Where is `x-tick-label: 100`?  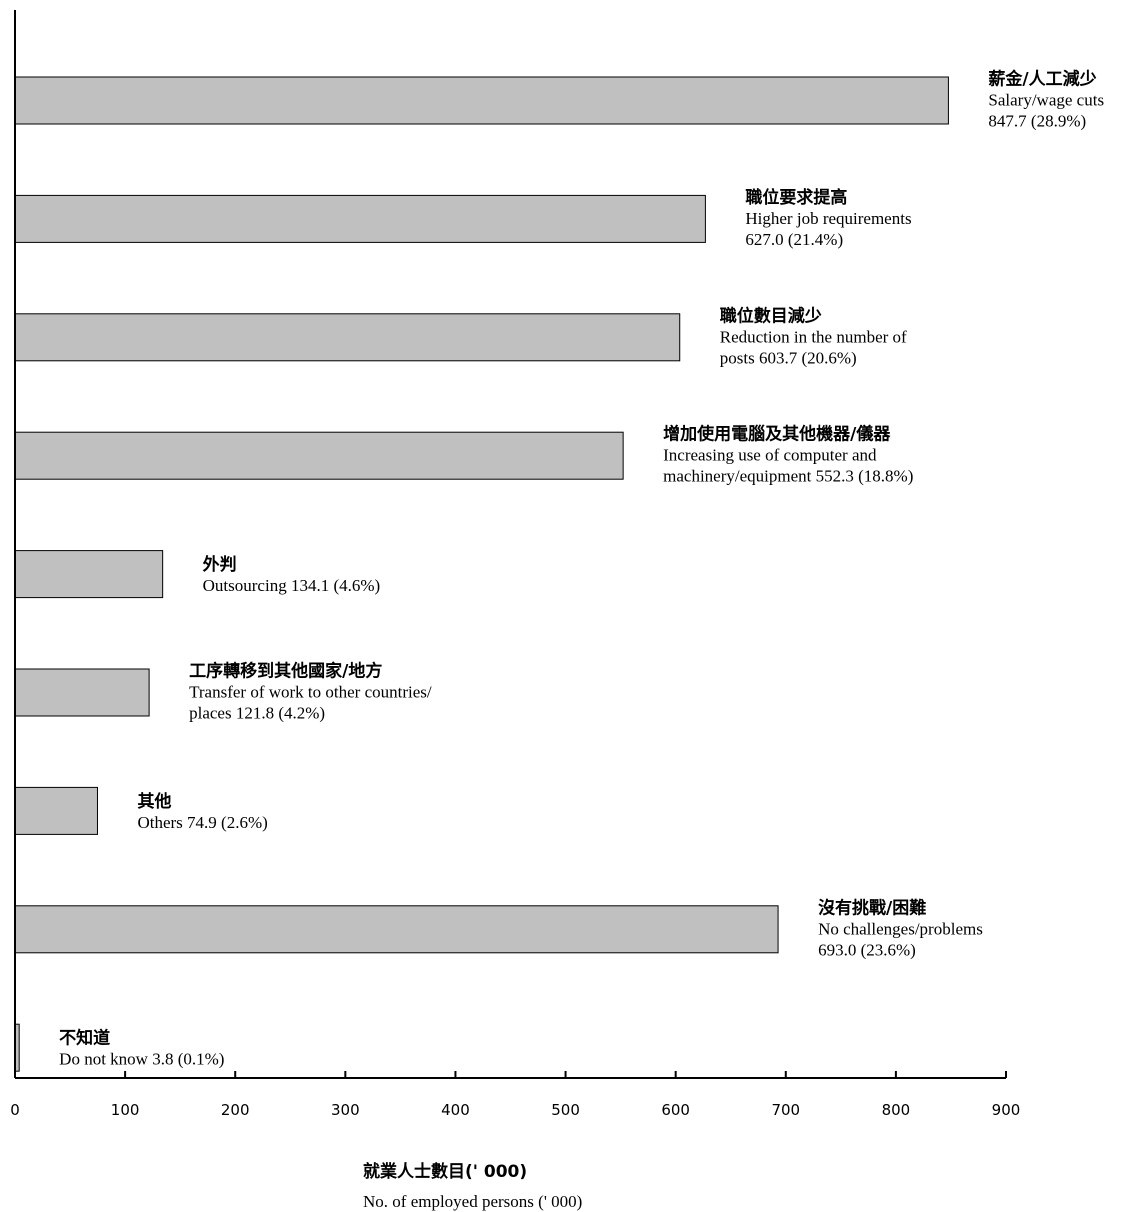 x-tick-label: 100 is located at coordinates (125, 1110).